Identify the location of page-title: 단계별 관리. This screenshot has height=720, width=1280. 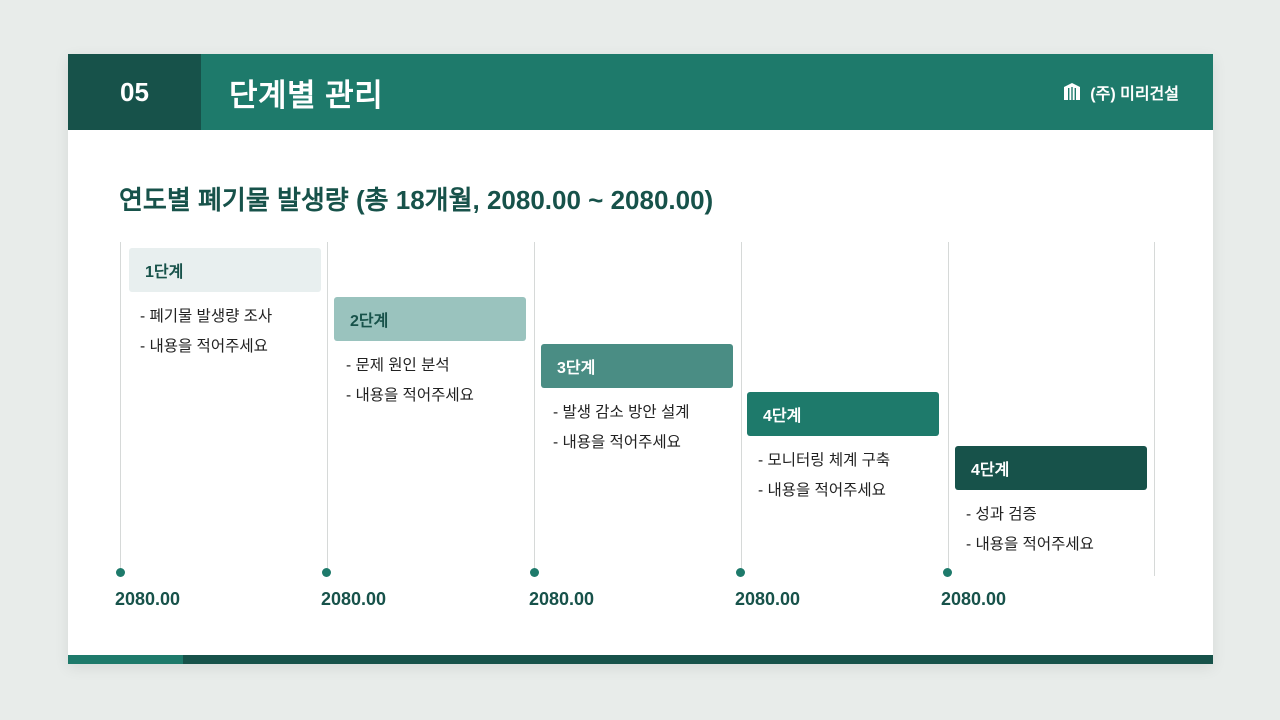
(306, 95).